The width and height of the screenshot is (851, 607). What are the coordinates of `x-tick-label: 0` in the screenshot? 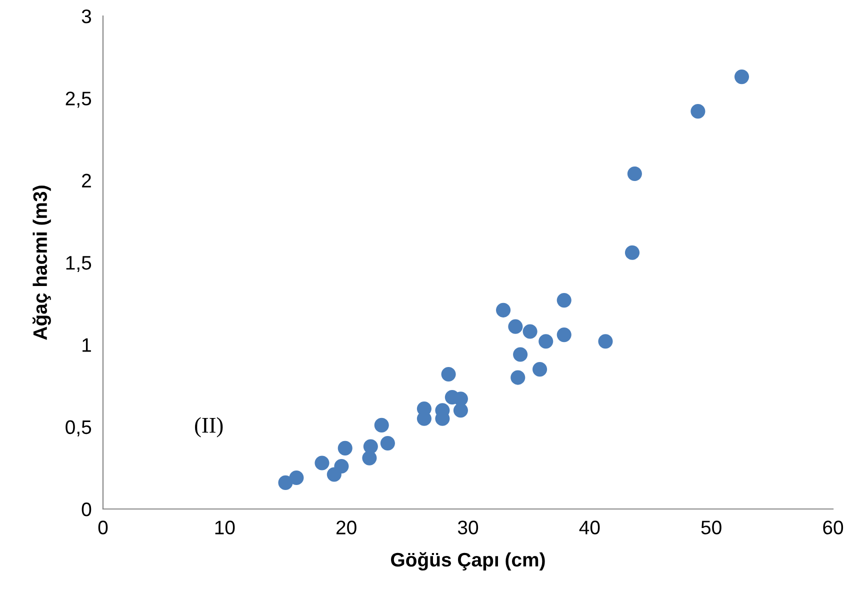 It's located at (103, 527).